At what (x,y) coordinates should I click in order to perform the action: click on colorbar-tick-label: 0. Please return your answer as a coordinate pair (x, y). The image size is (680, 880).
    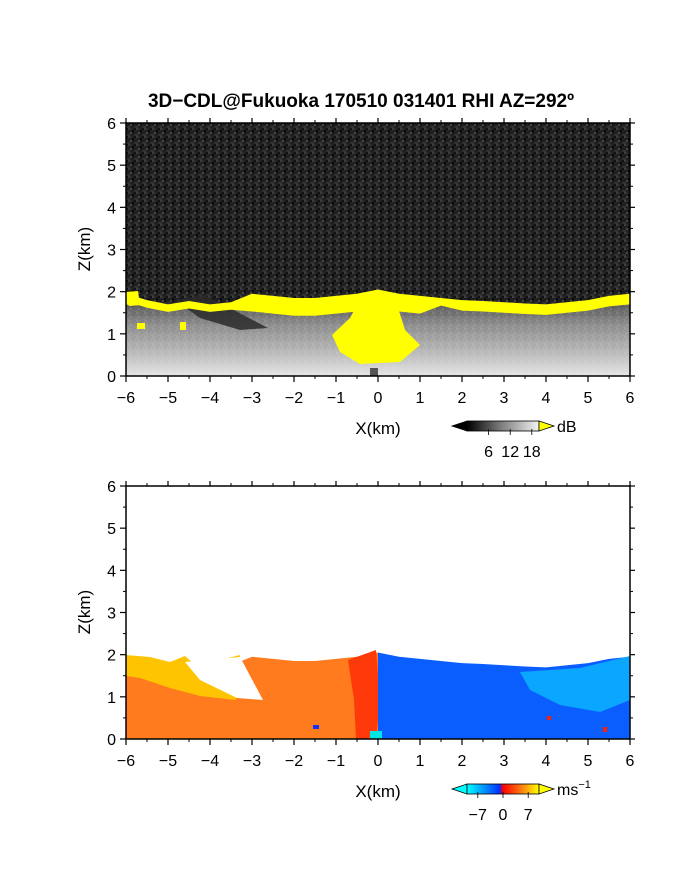
    Looking at the image, I should click on (503, 815).